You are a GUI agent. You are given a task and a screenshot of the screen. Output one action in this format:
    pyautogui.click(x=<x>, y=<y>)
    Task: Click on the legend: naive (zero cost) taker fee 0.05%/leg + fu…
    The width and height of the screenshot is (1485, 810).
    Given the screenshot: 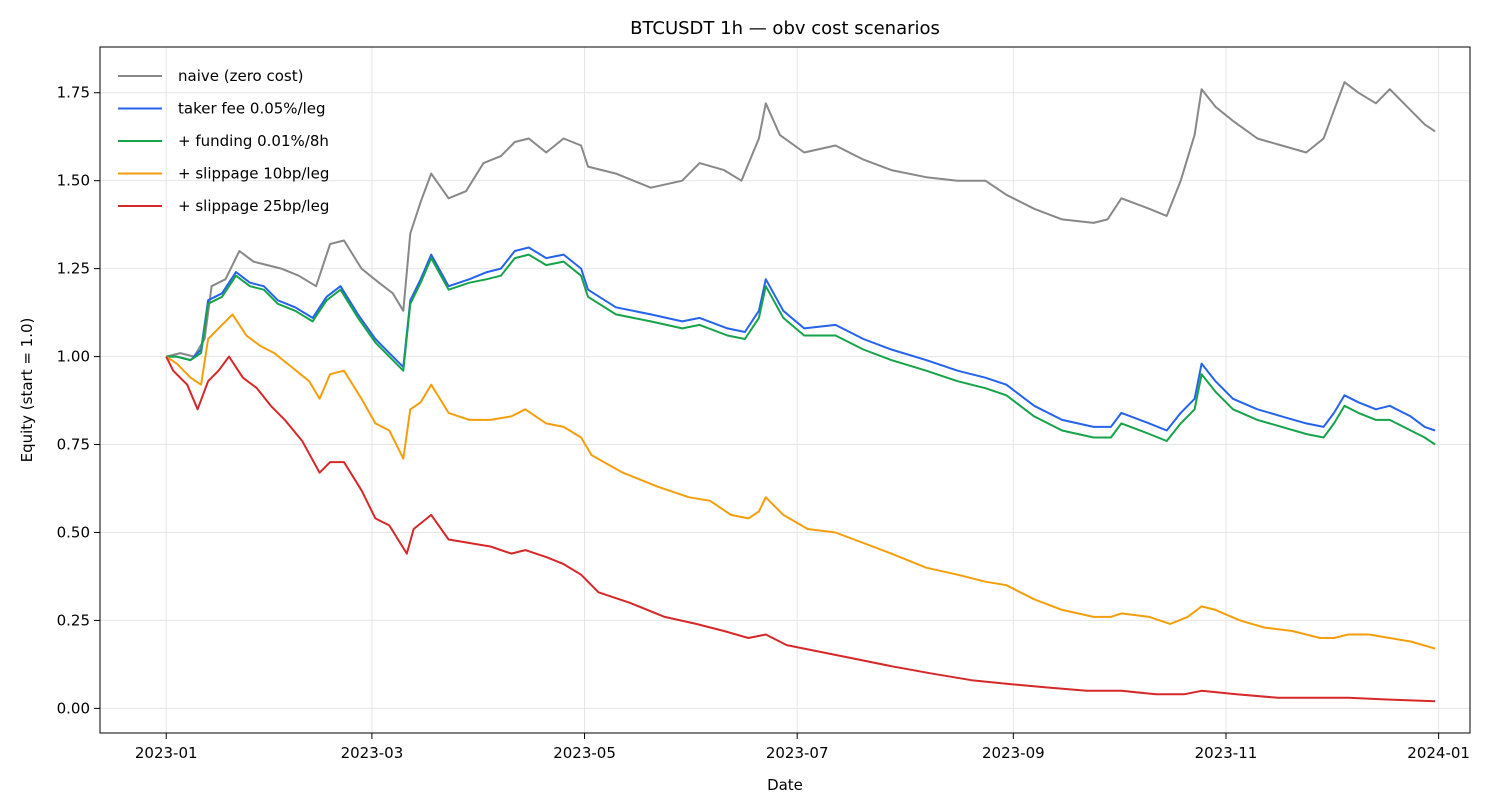 What is the action you would take?
    pyautogui.click(x=223, y=141)
    